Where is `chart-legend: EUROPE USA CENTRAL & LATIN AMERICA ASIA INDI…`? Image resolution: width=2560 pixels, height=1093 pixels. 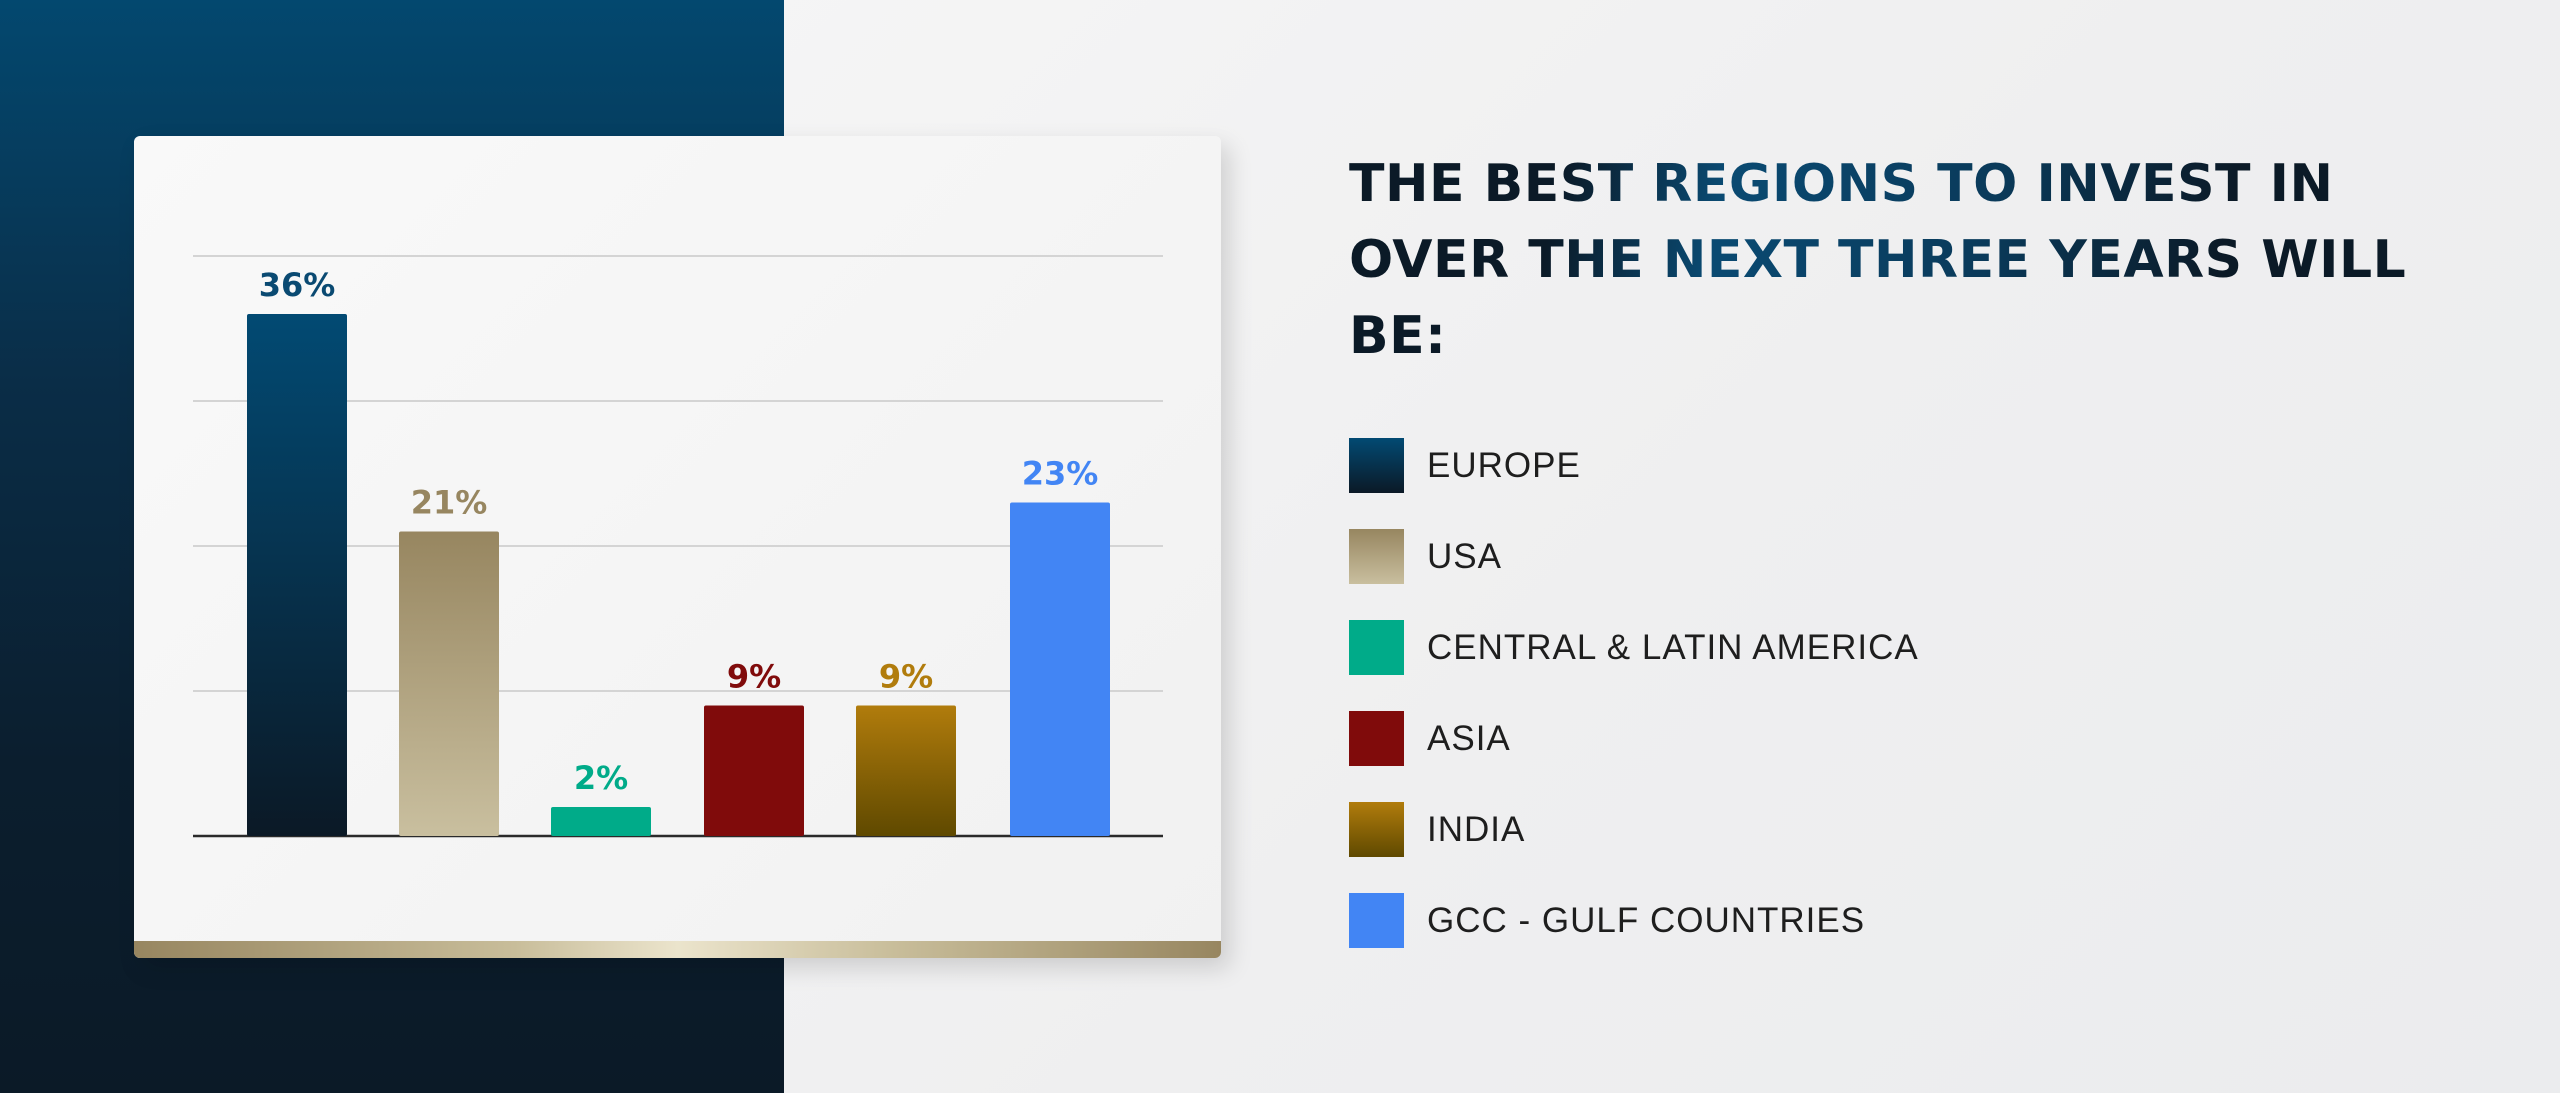 chart-legend: EUROPE USA CENTRAL & LATIN AMERICA ASIA INDI… is located at coordinates (1634, 711).